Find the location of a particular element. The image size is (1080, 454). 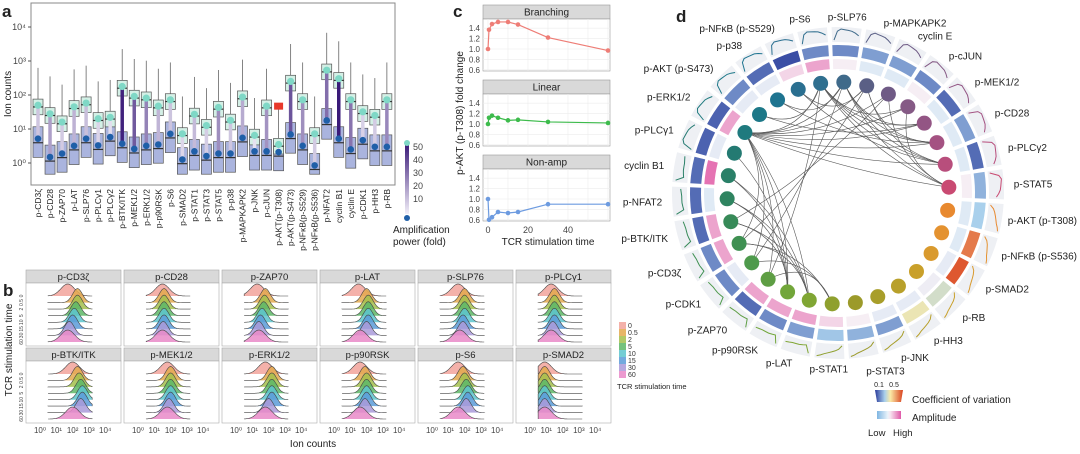

facet: p-ZAP70 is located at coordinates (269, 308).